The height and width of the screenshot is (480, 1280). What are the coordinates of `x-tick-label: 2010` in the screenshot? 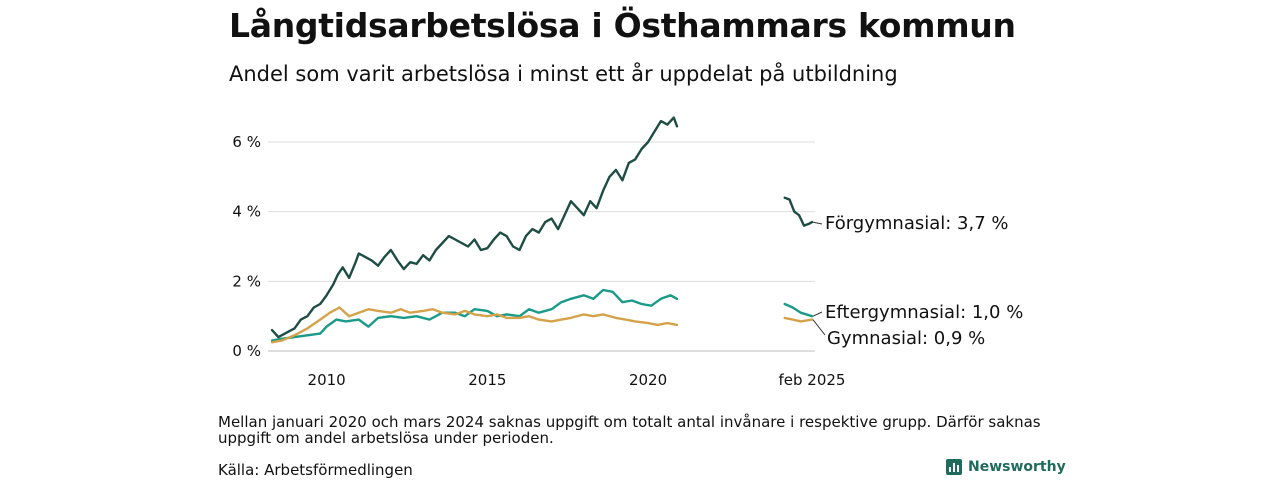 It's located at (327, 380).